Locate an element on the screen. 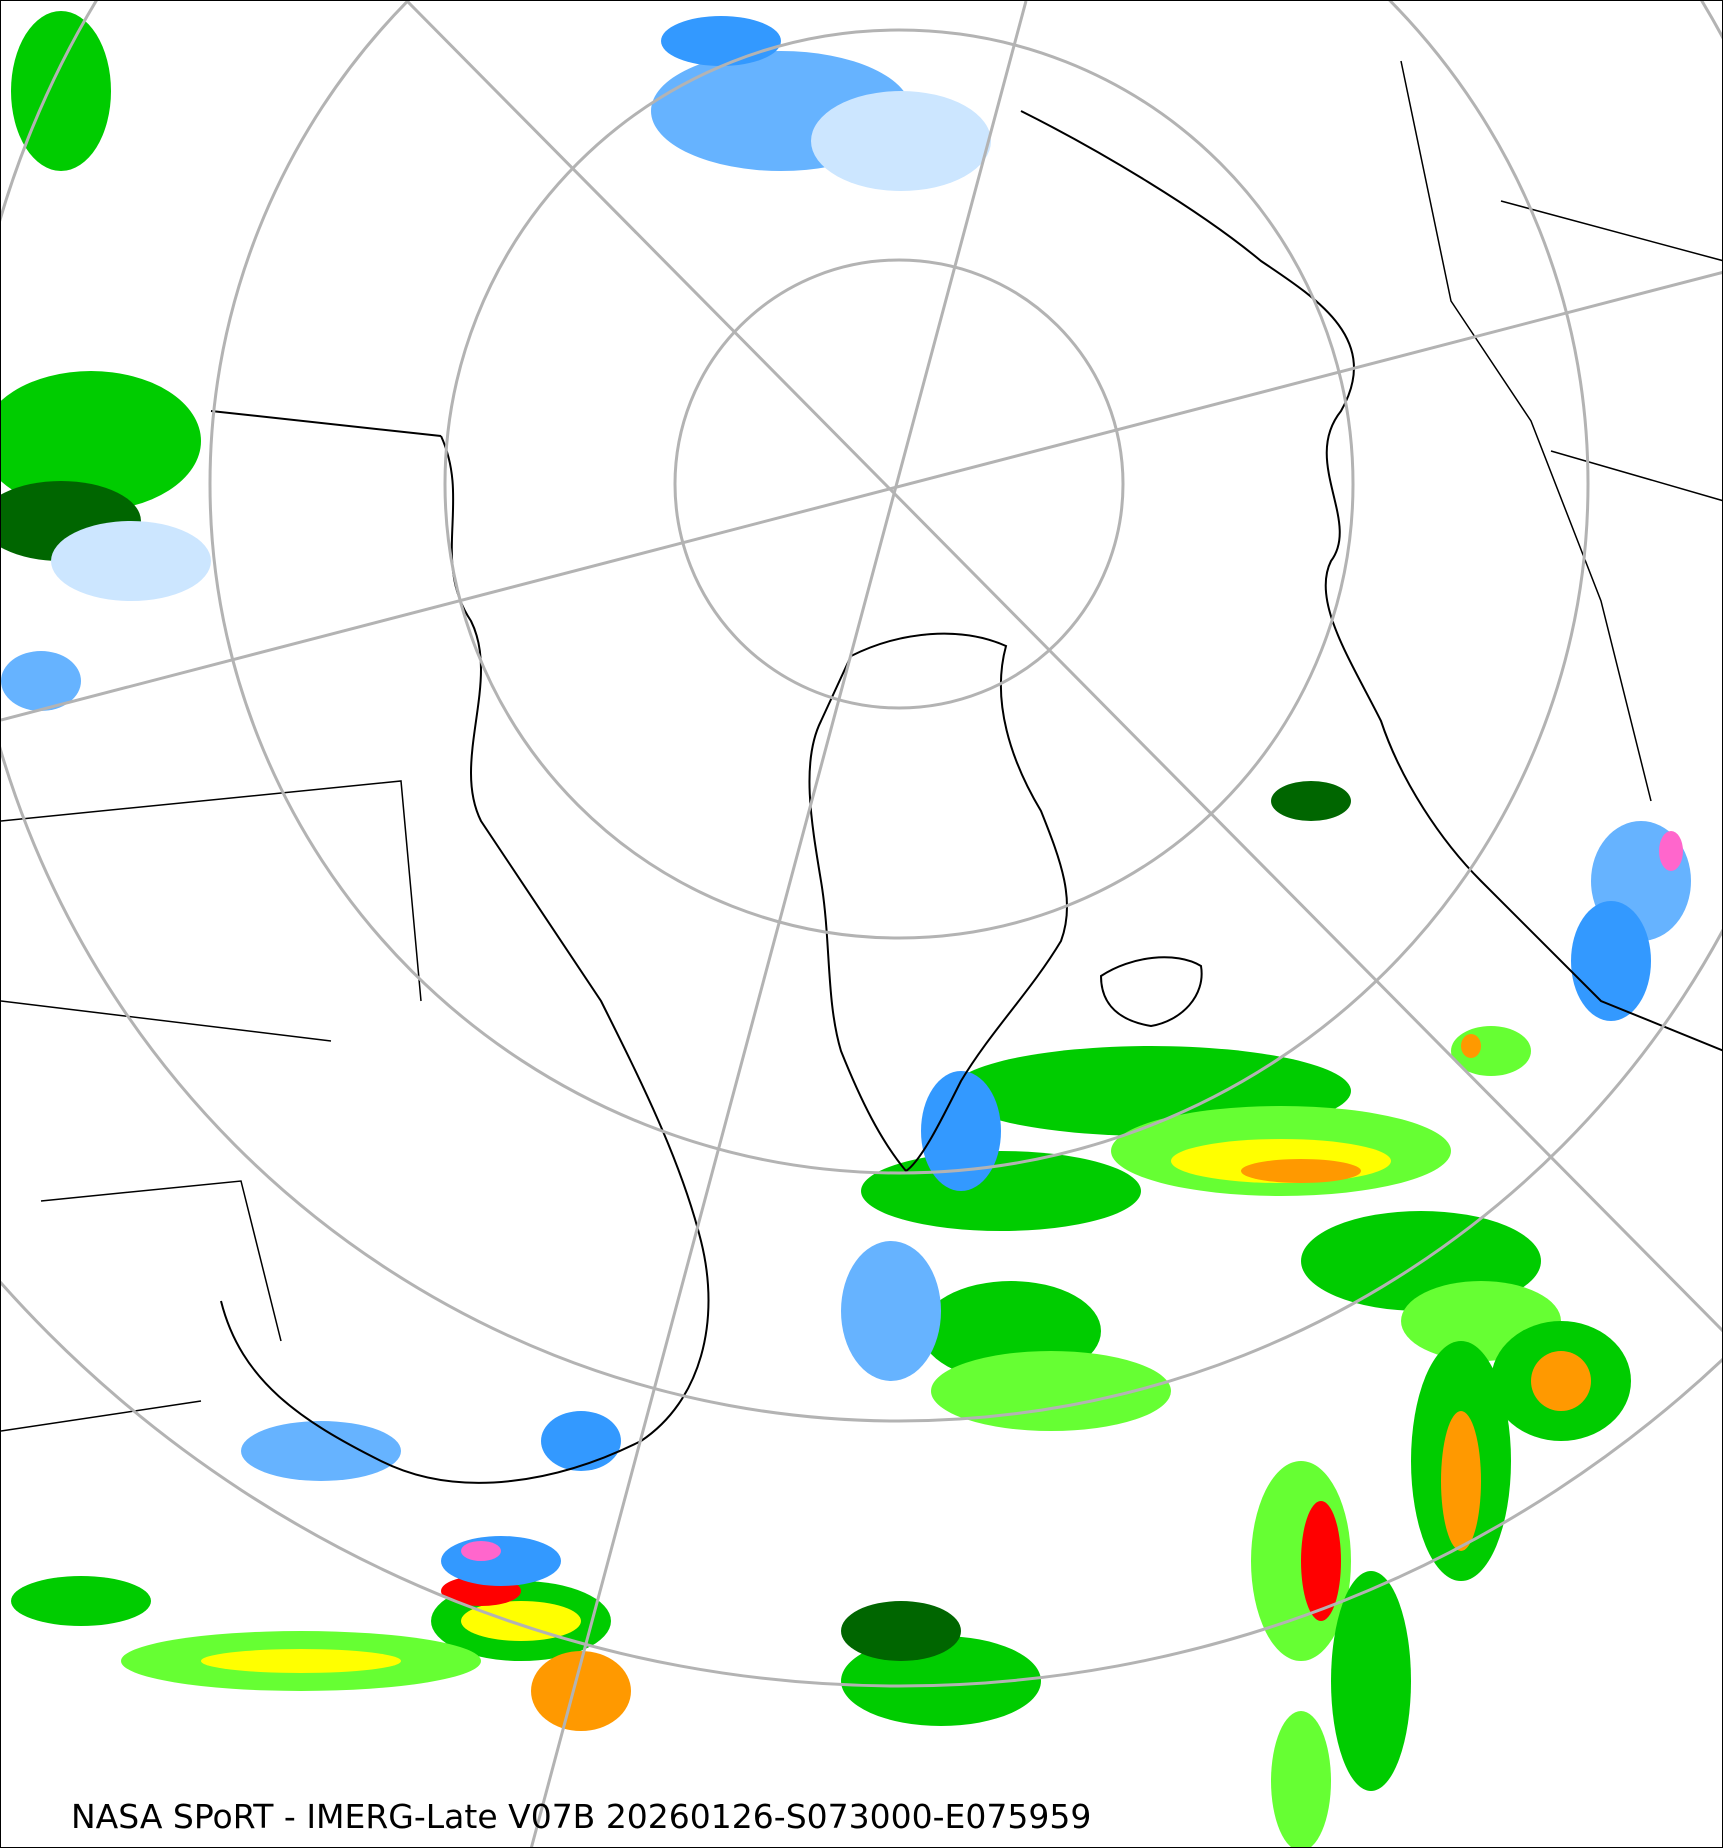 This screenshot has height=1848, width=1723. latitude-circle is located at coordinates (899, 484).